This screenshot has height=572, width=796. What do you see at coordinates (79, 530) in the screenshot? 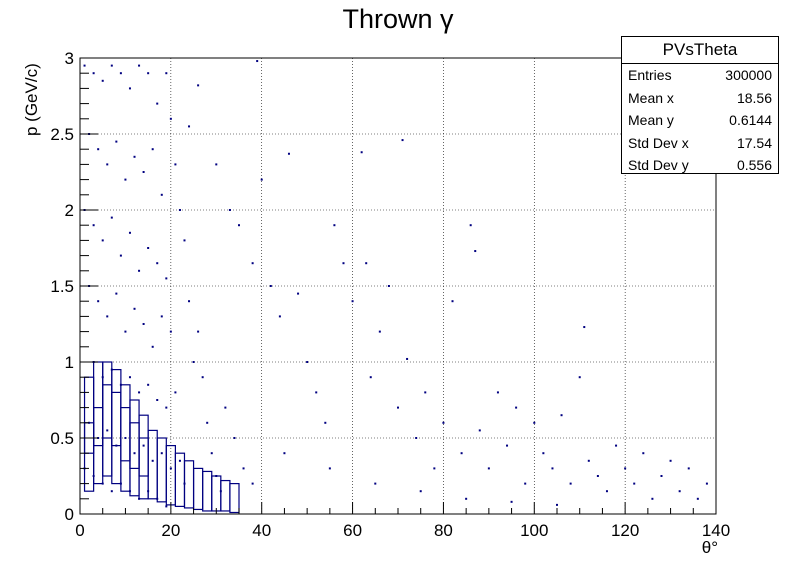
I see `x-tick-label: 0` at bounding box center [79, 530].